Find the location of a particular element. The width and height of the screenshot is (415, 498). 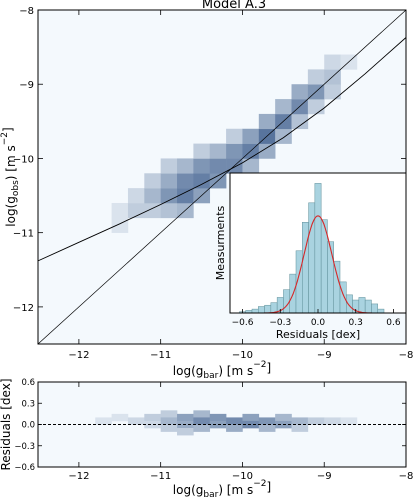

inset-y-axis-label: Measurments is located at coordinates (220, 242).